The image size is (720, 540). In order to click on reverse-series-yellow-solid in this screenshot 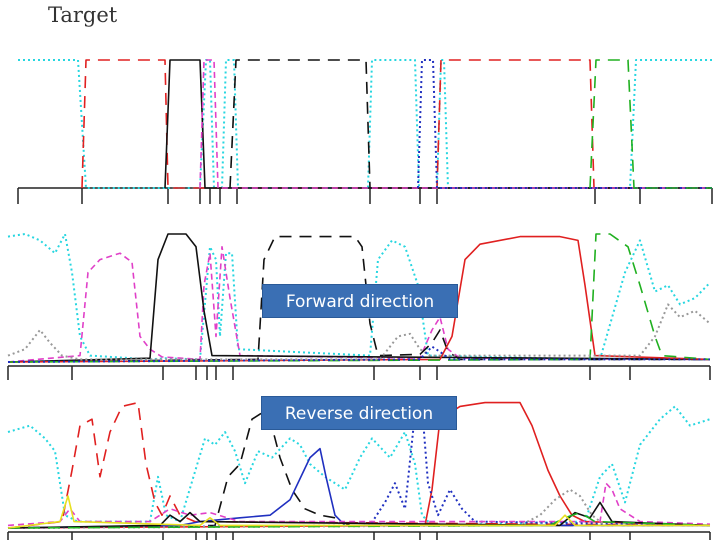, I will do `click(358, 512)`.